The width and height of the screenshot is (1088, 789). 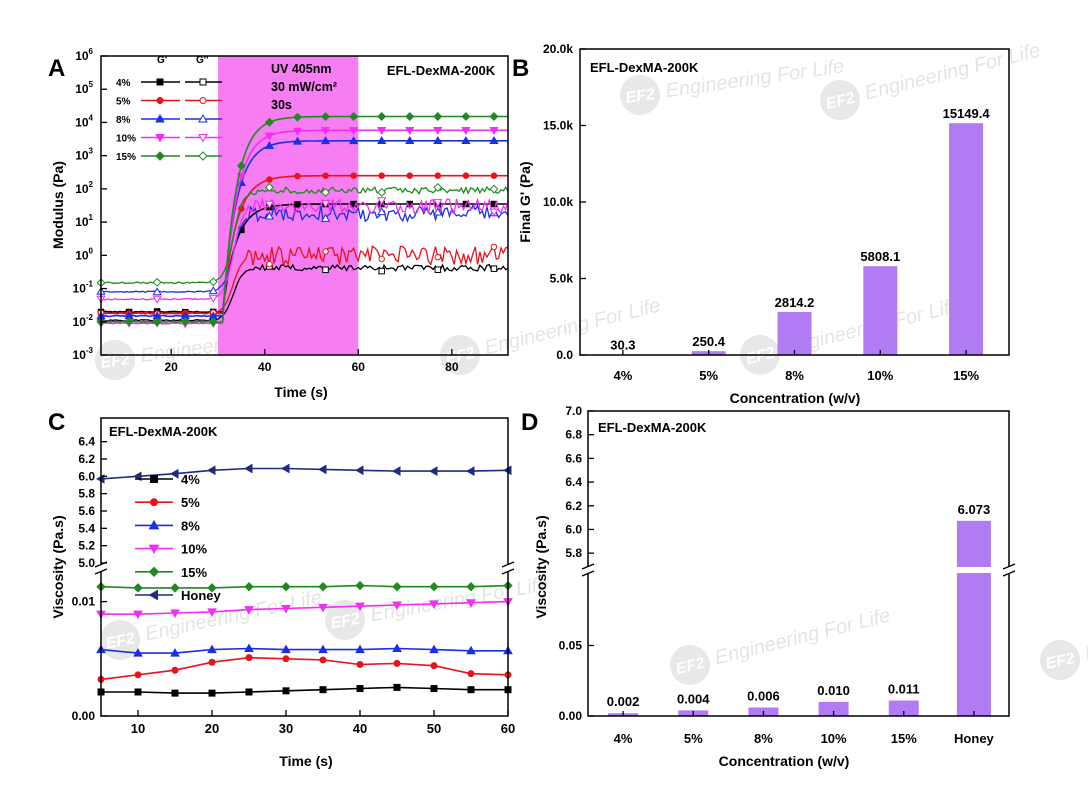 I want to click on marker-storage-4%, so click(x=297, y=204).